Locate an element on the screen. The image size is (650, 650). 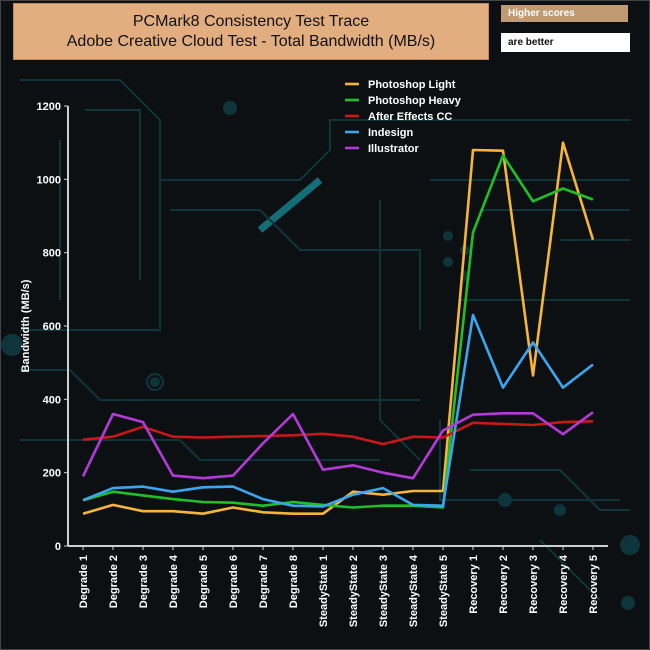
x-tick-label: Recovery 3 is located at coordinates (534, 584).